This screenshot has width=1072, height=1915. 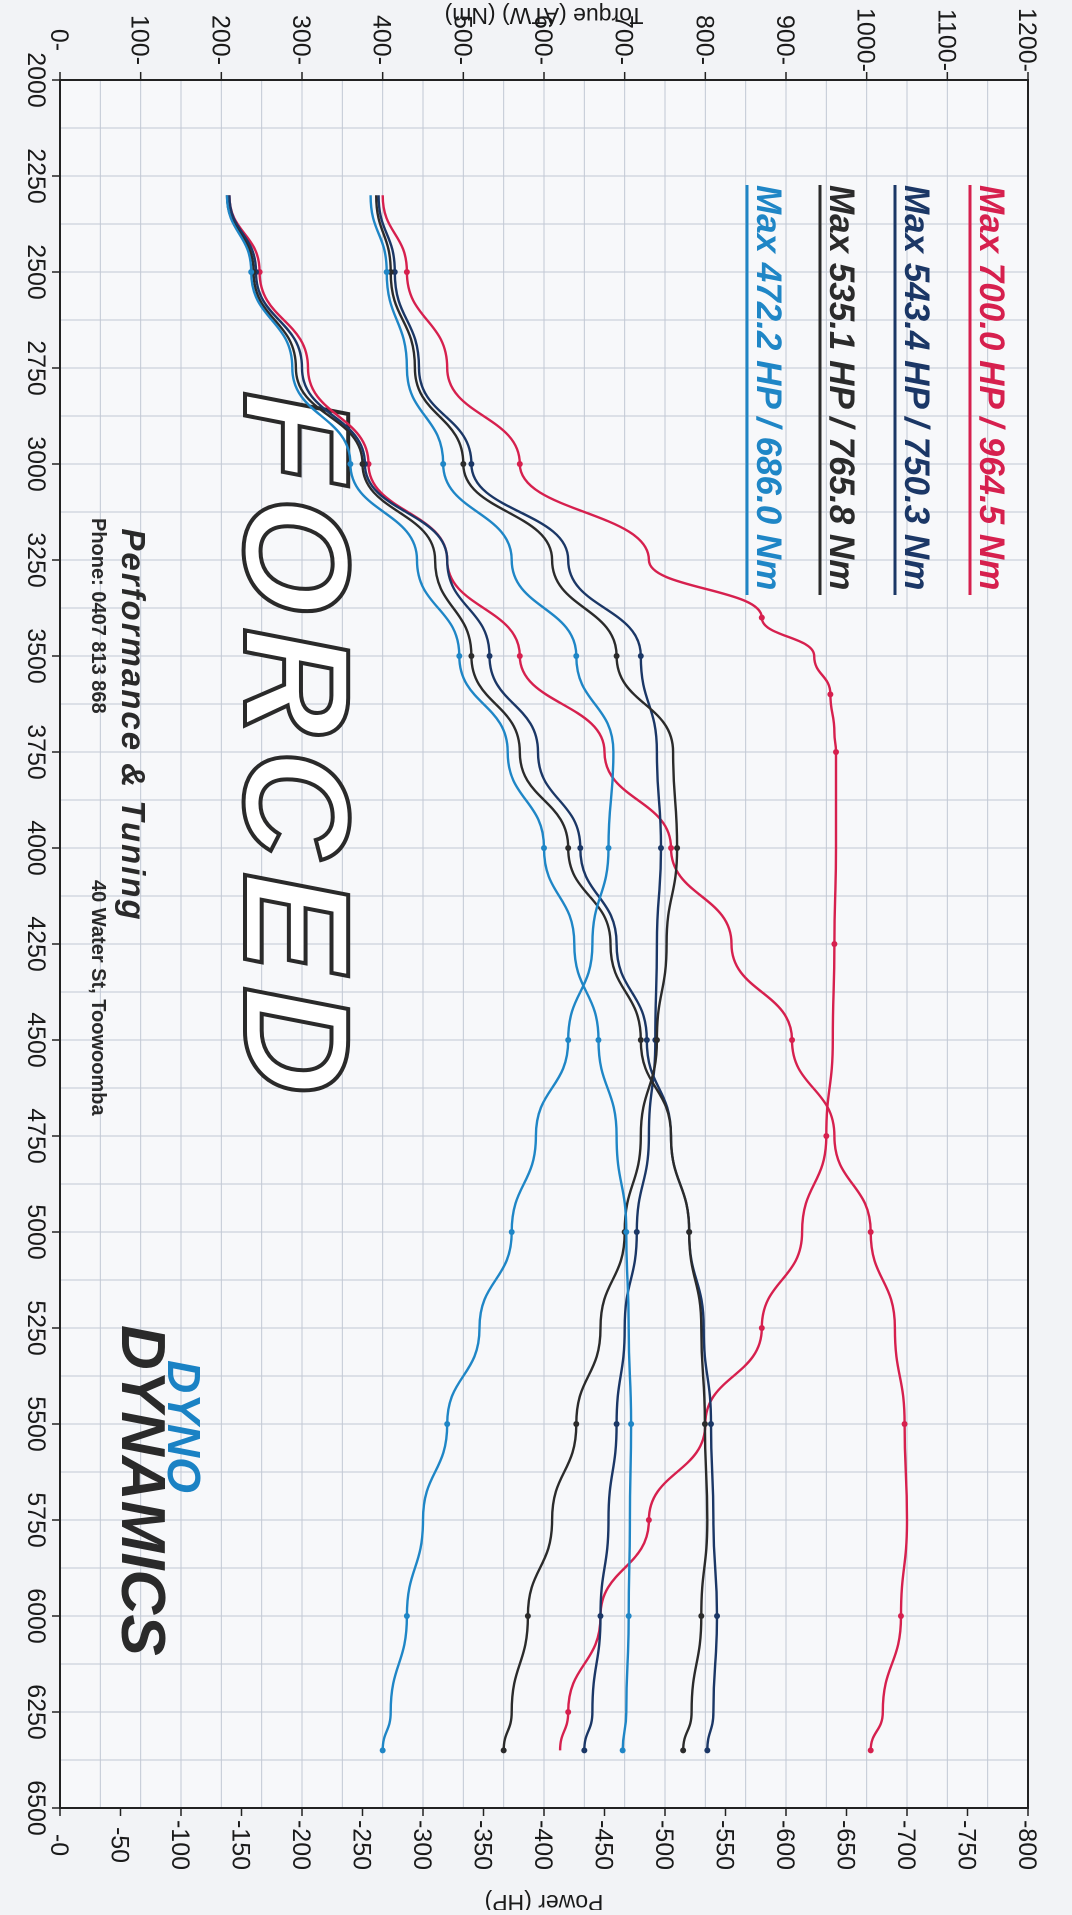 I want to click on x-tick-label: 4250, so click(x=36, y=944).